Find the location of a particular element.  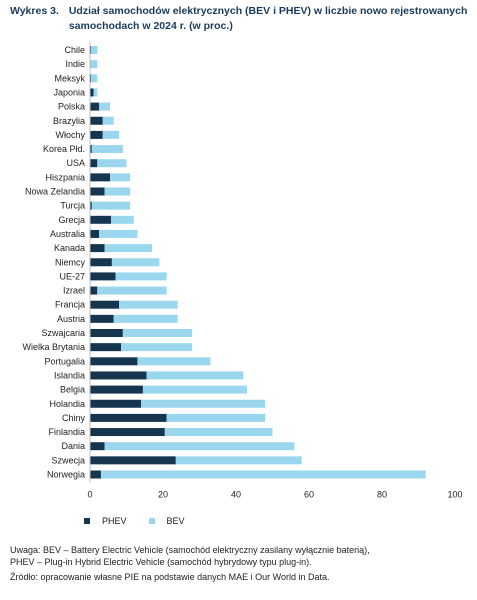

category-label: Korea Płd. is located at coordinates (64, 149).